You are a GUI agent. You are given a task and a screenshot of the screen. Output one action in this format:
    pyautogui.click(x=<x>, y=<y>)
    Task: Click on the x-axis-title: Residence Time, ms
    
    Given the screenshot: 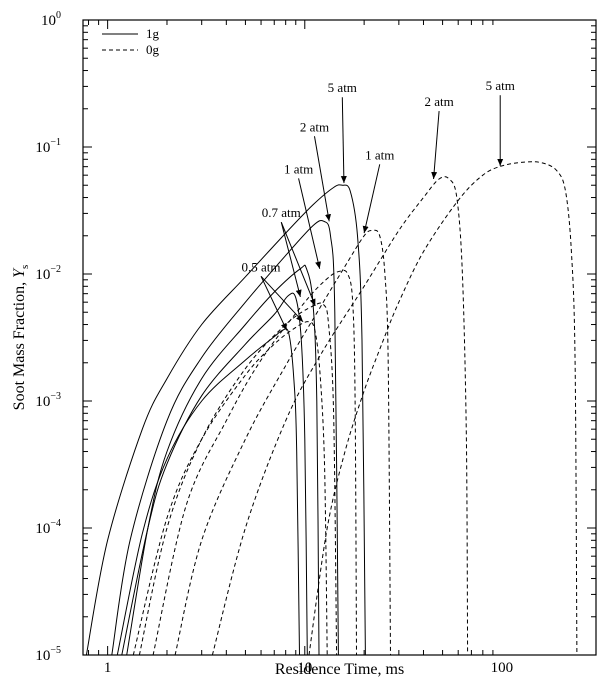 What is the action you would take?
    pyautogui.click(x=339, y=669)
    